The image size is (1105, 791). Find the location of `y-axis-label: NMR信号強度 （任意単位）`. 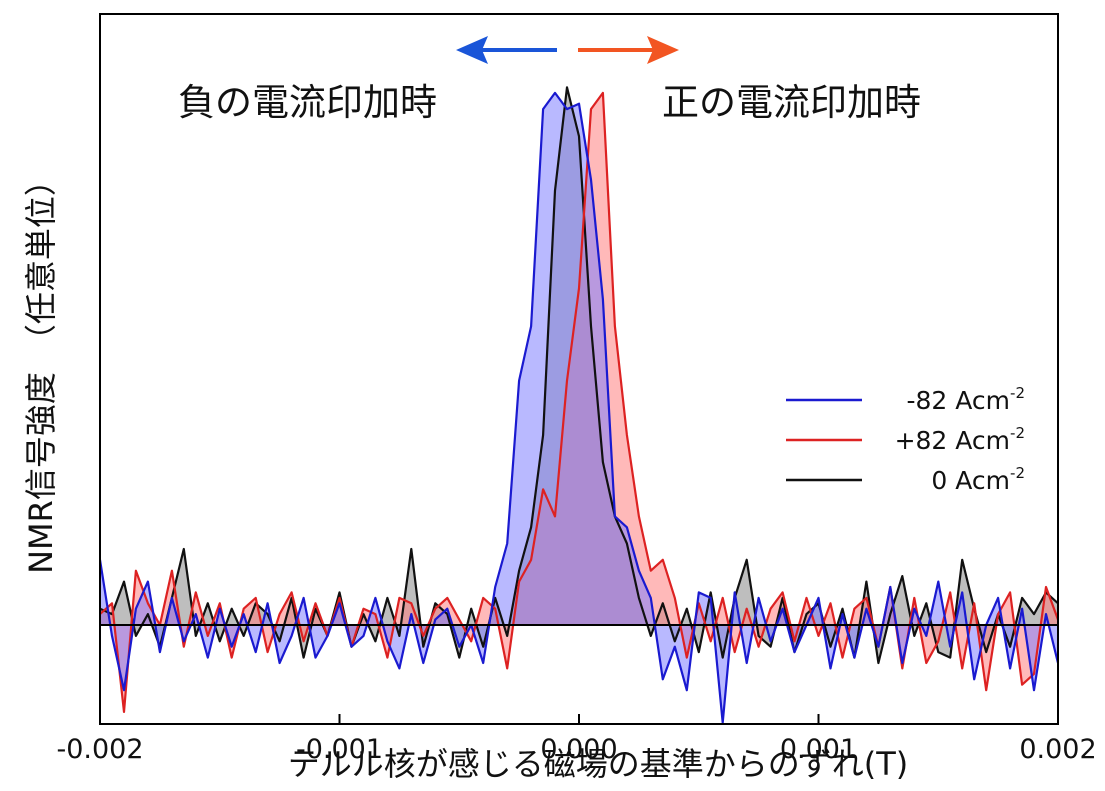

y-axis-label: NMR信号強度 （任意単位） is located at coordinates (41, 369).